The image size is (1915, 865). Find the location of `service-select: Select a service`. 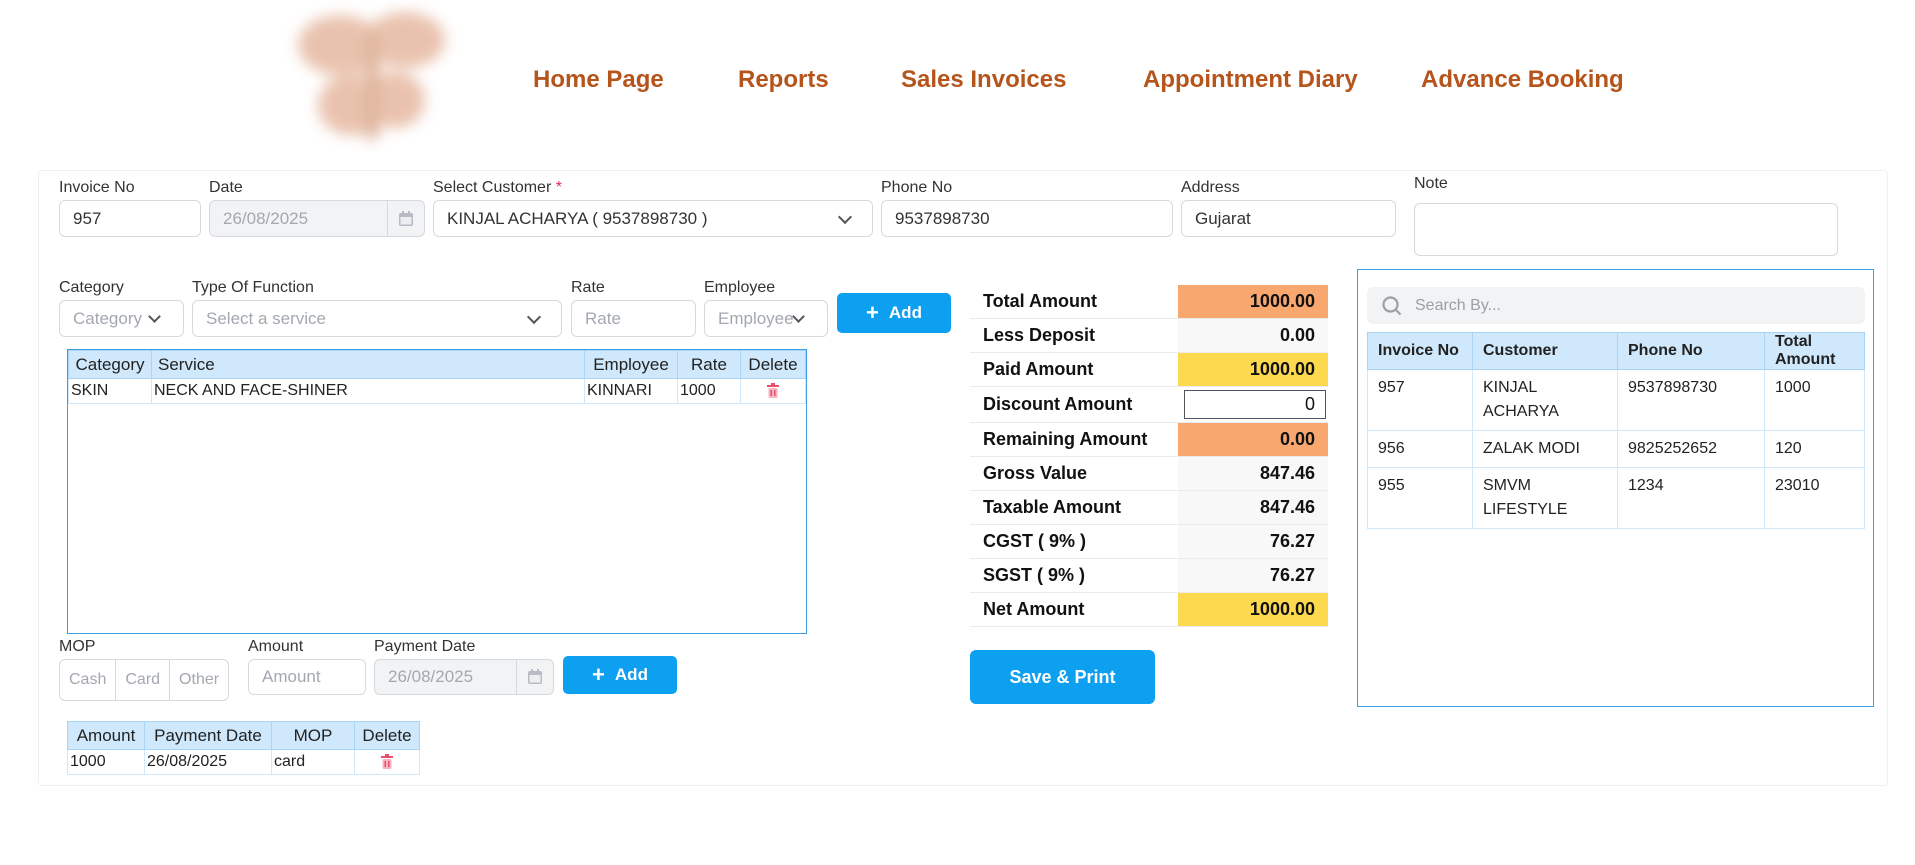

service-select: Select a service is located at coordinates (377, 318).